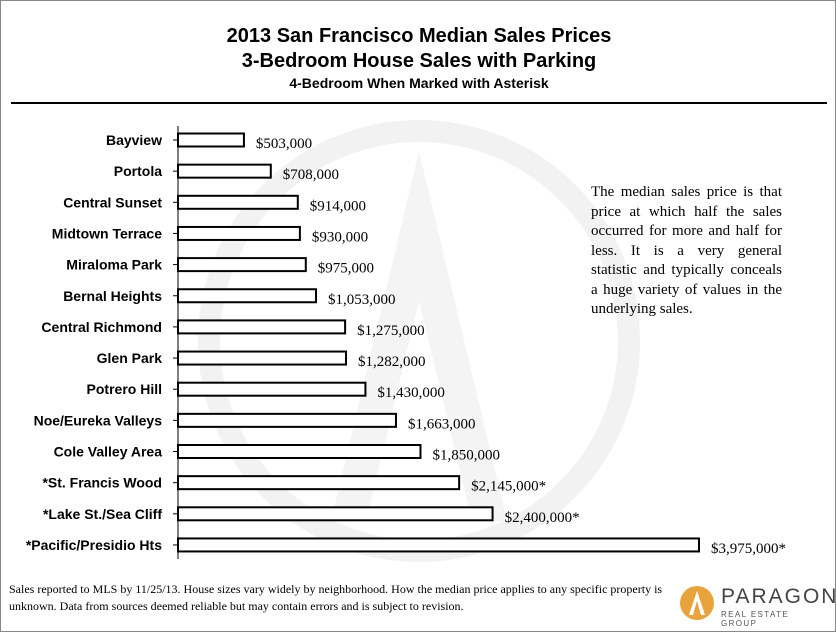  I want to click on data-label: $1,275,000, so click(391, 331).